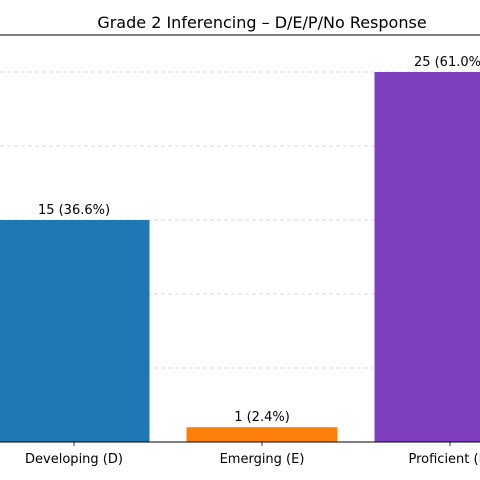 The width and height of the screenshot is (480, 480). What do you see at coordinates (447, 62) in the screenshot?
I see `bar-value-label: 25 (61.0%)` at bounding box center [447, 62].